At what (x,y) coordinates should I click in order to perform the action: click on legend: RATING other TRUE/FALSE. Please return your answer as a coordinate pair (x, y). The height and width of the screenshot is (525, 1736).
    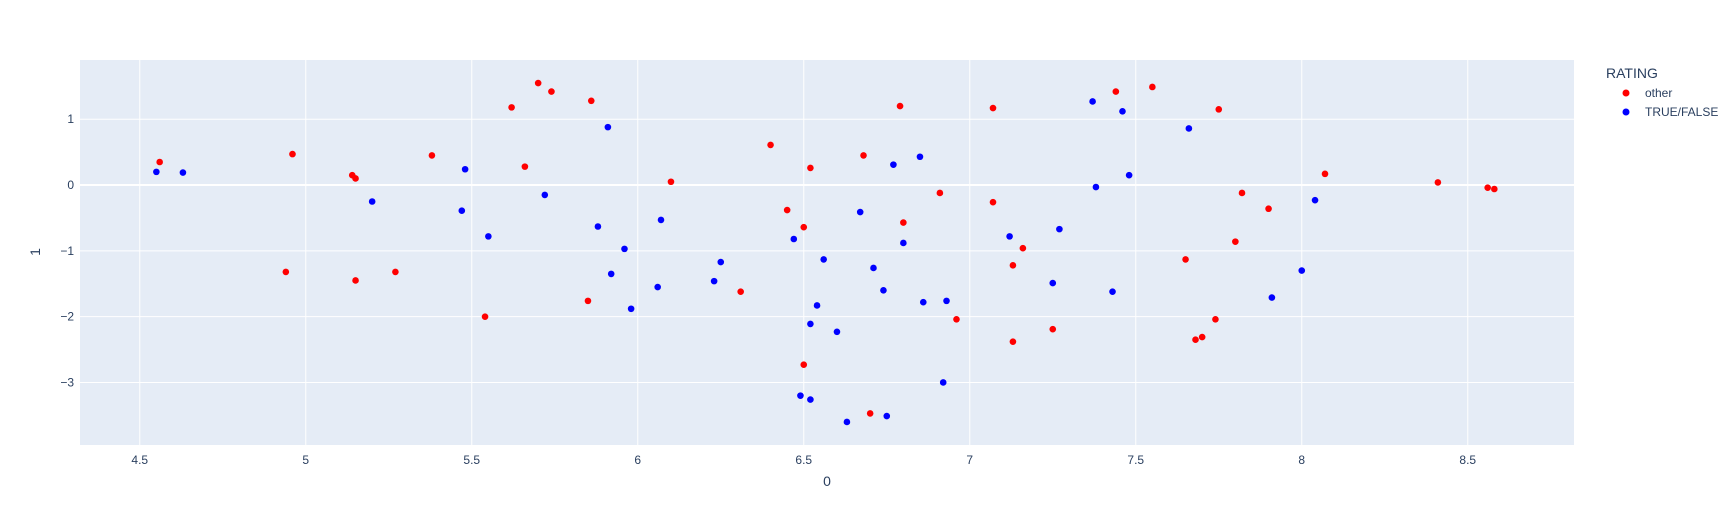
    Looking at the image, I should click on (1662, 92).